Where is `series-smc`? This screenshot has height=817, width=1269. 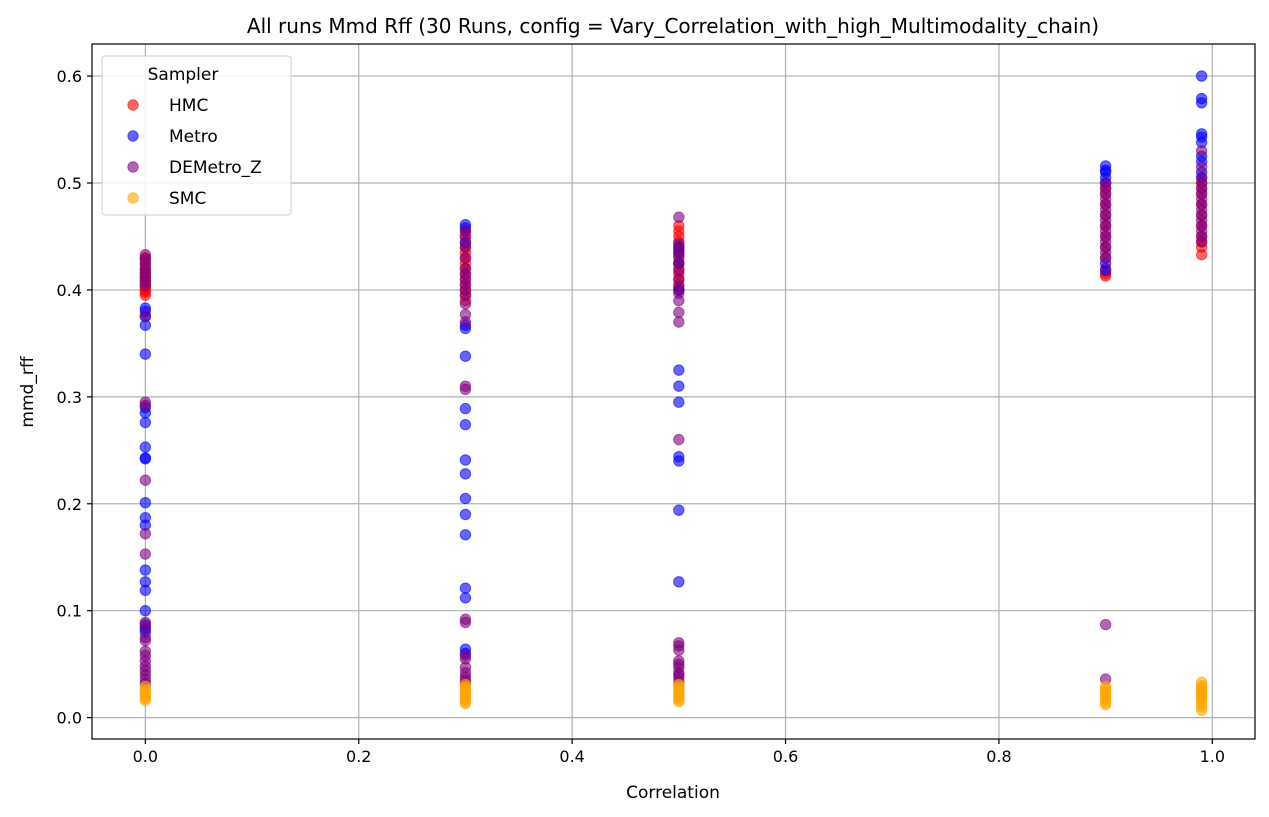
series-smc is located at coordinates (673, 696).